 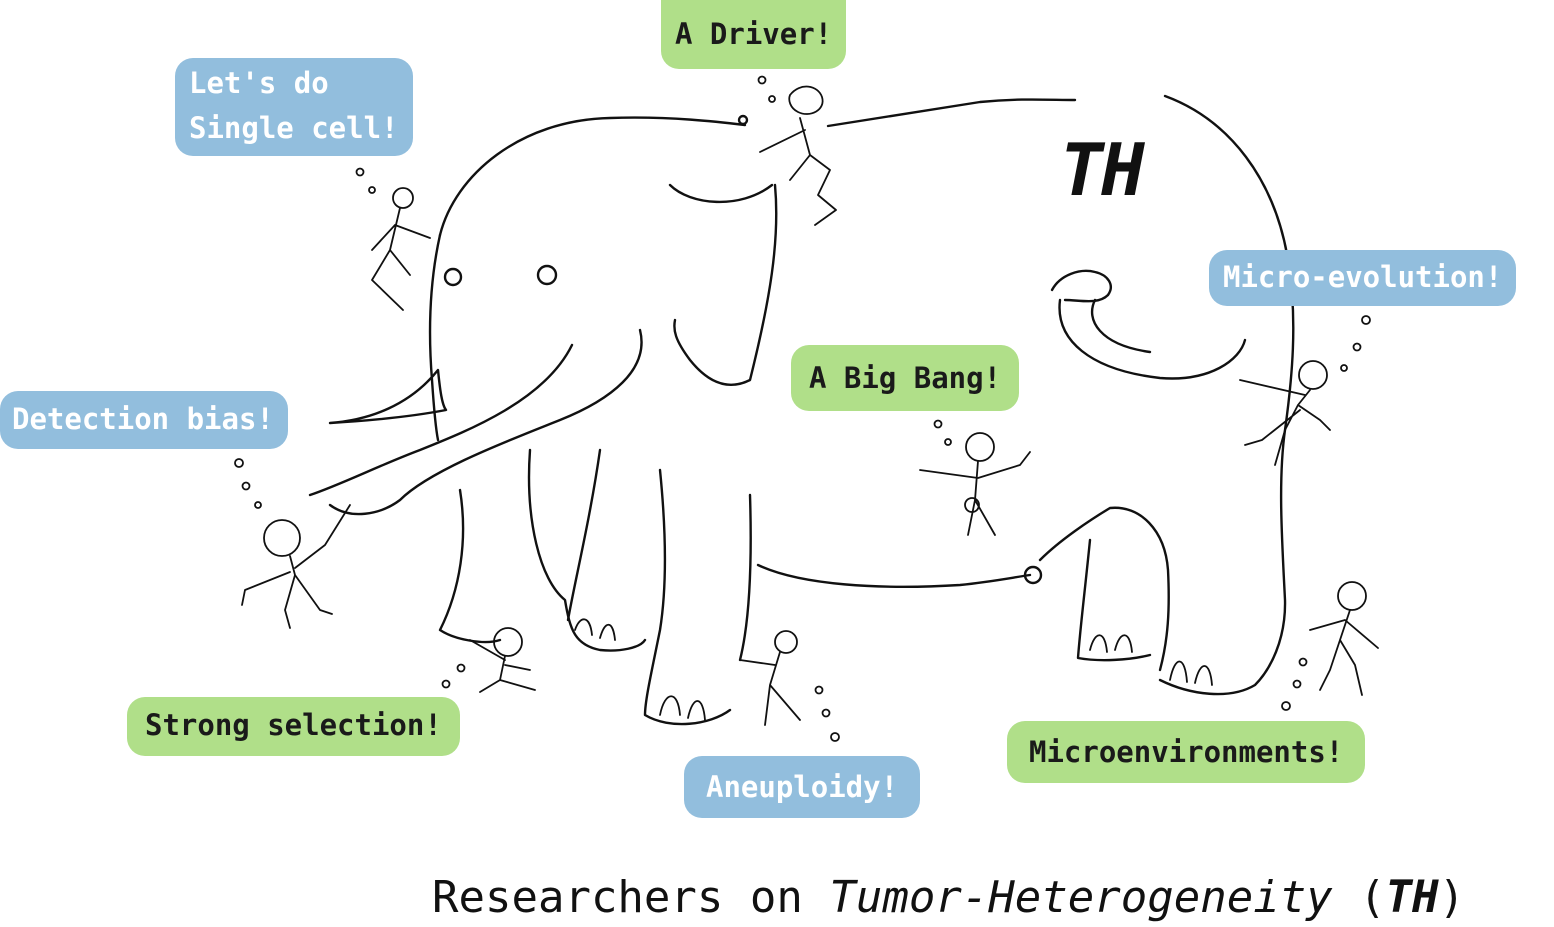 What do you see at coordinates (1363, 278) in the screenshot?
I see `bubble-micro-evolution: Micro-evolution!` at bounding box center [1363, 278].